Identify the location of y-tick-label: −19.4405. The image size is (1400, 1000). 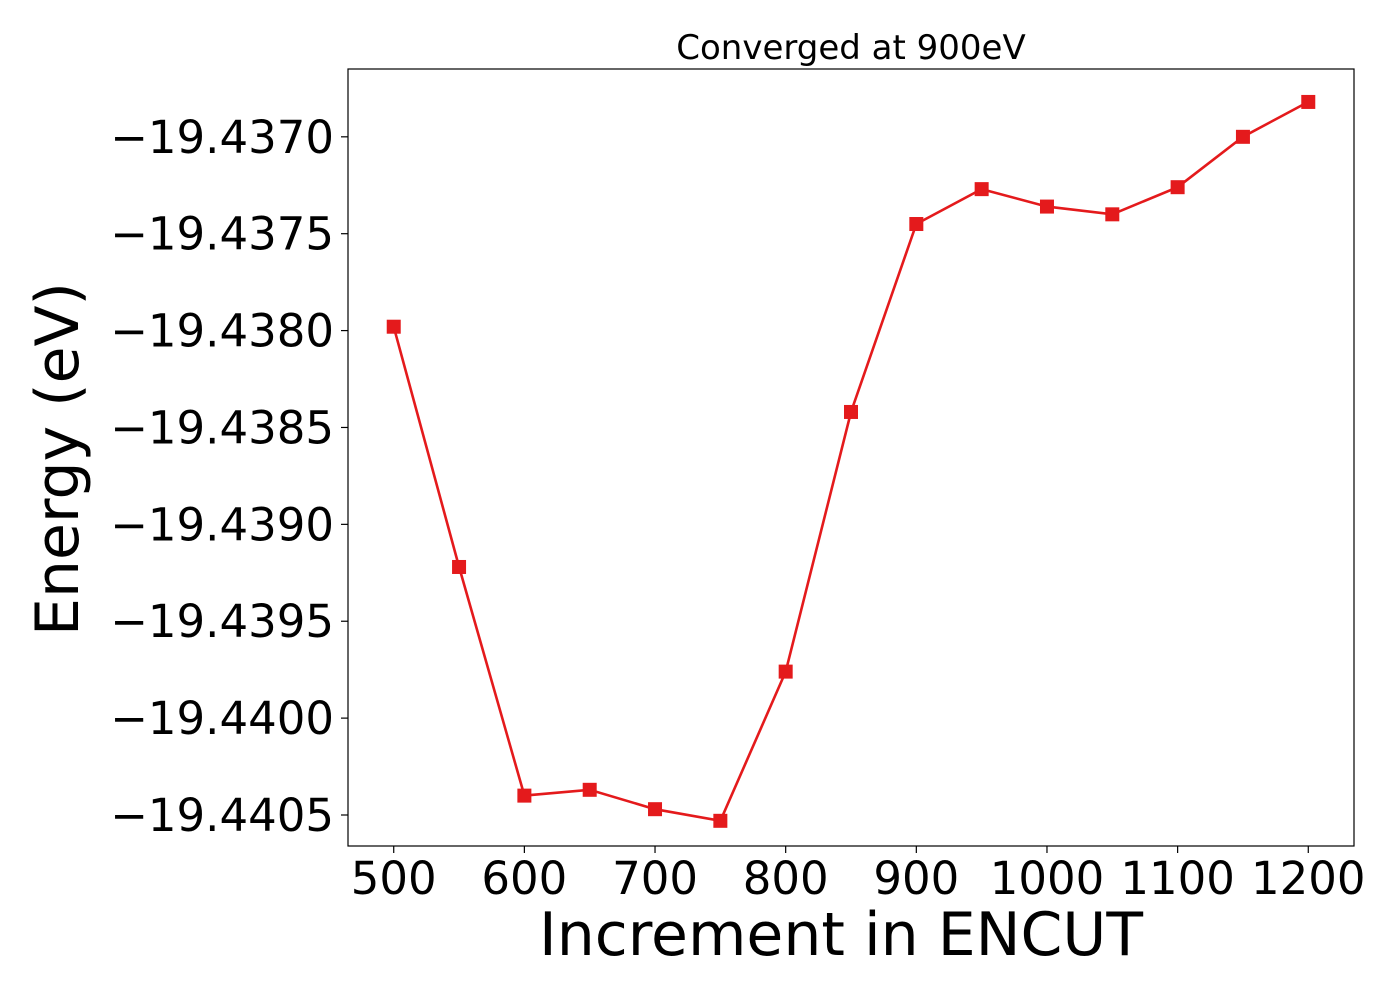
(222, 815).